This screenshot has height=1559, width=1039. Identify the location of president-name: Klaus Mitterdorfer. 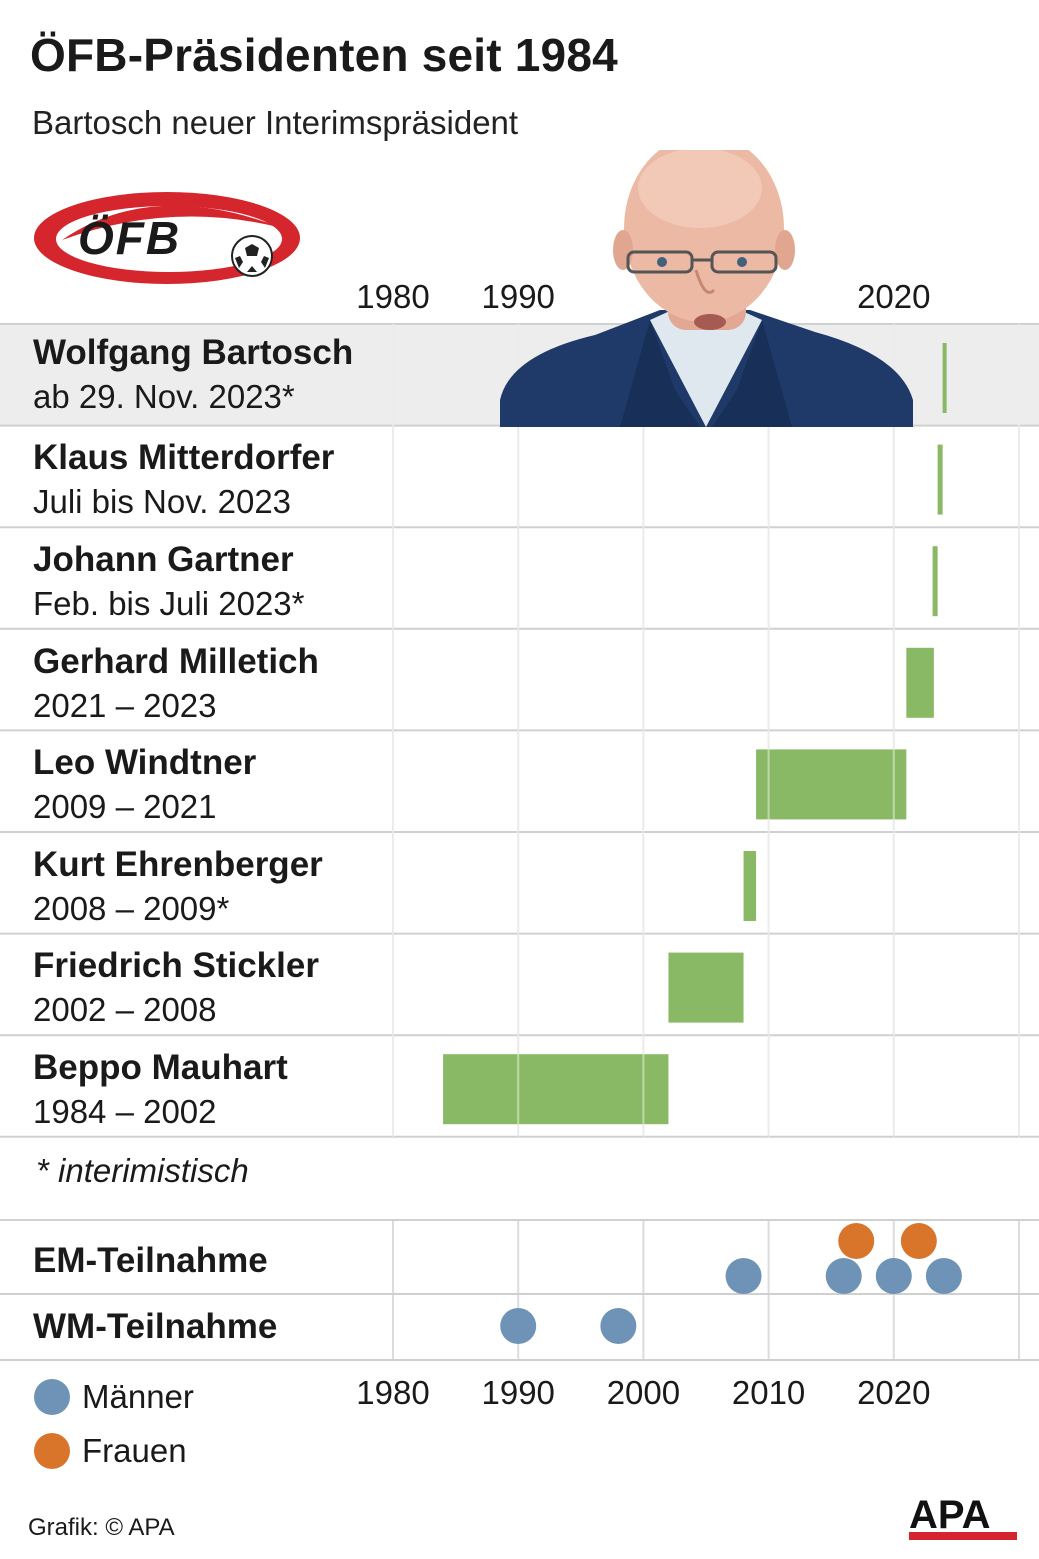
(184, 457).